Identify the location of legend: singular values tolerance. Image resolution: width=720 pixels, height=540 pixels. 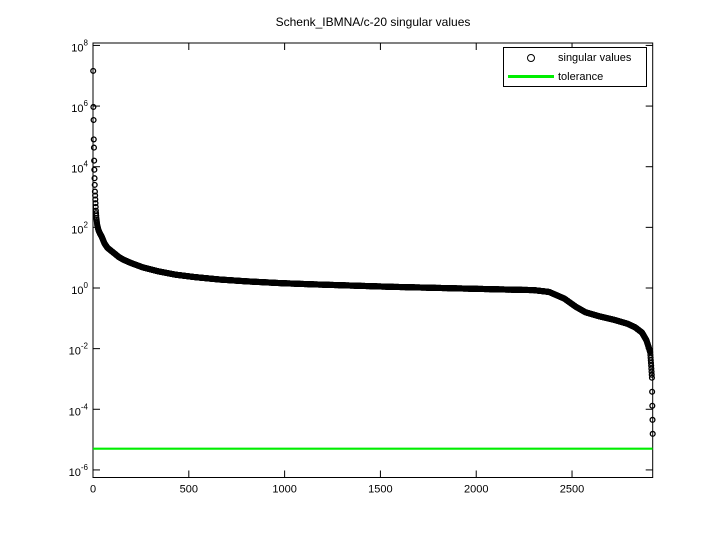
(575, 67).